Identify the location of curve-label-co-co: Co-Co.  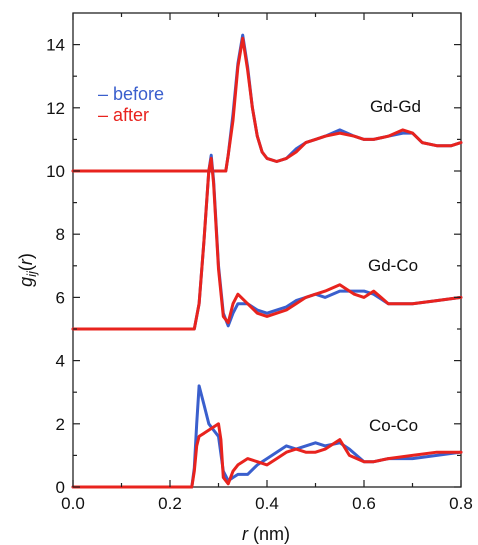
(393, 425).